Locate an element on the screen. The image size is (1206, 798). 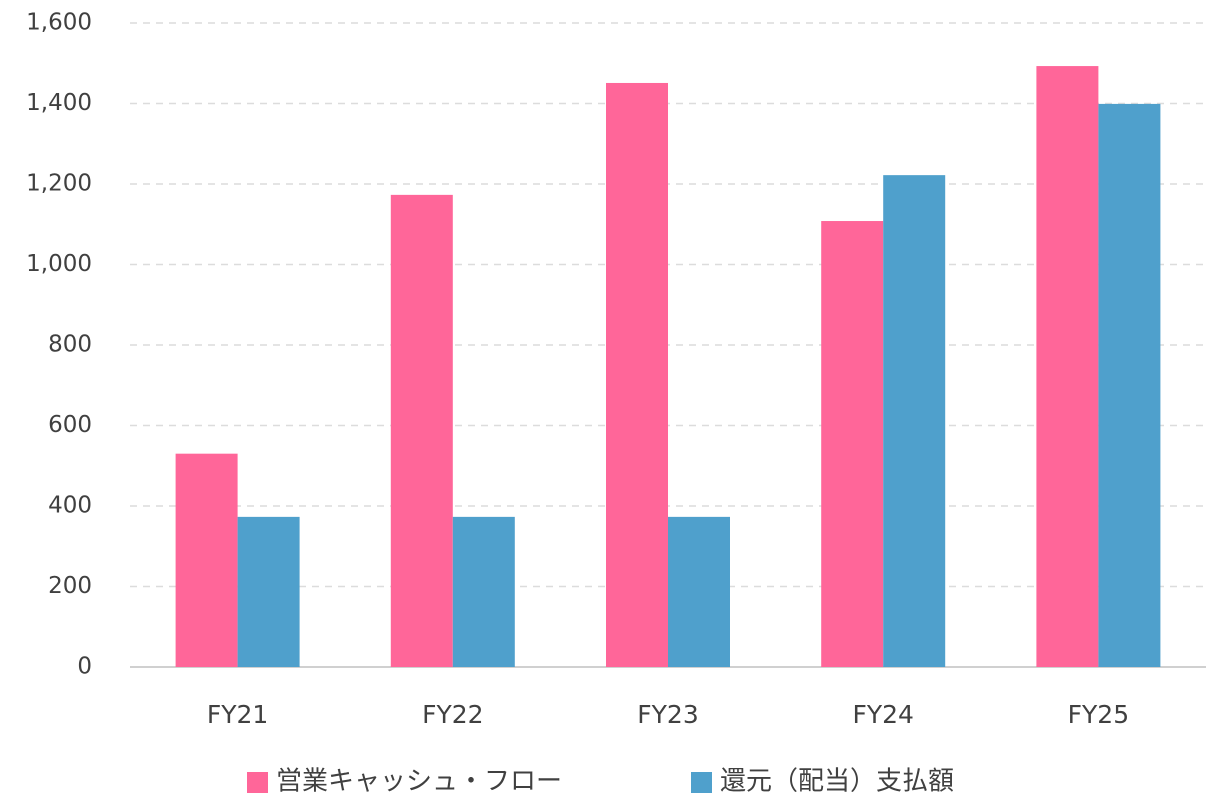
x-tick-label: FY25 is located at coordinates (1098, 714).